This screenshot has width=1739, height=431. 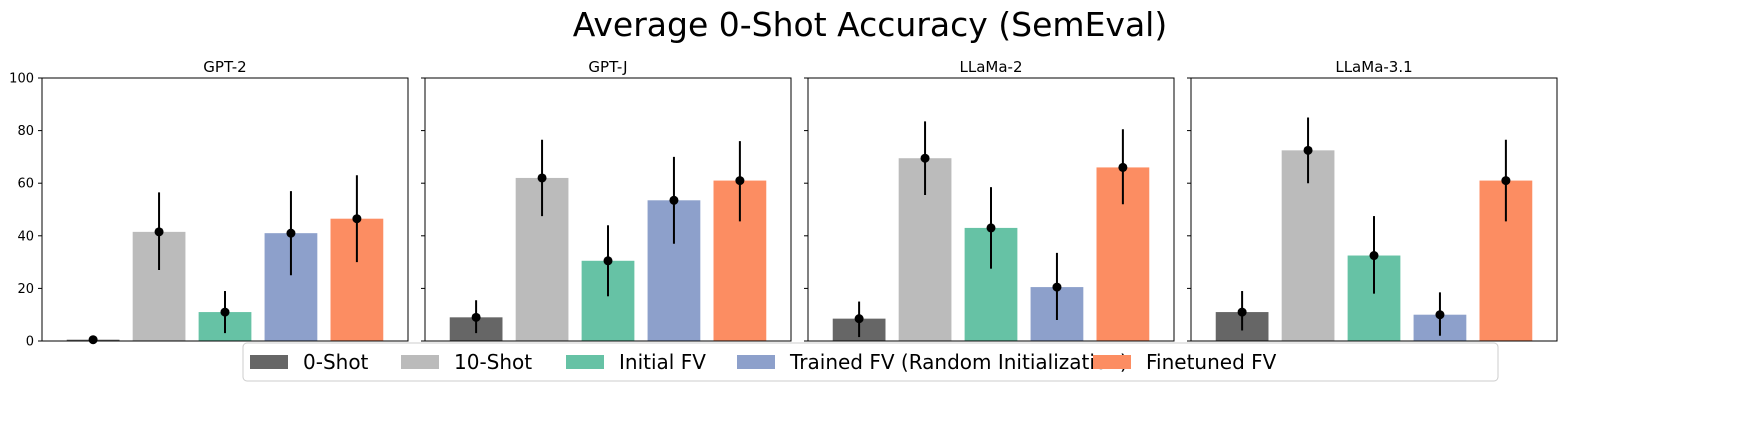 I want to click on legend-item-initial-fv: Initial FV, so click(x=636, y=362).